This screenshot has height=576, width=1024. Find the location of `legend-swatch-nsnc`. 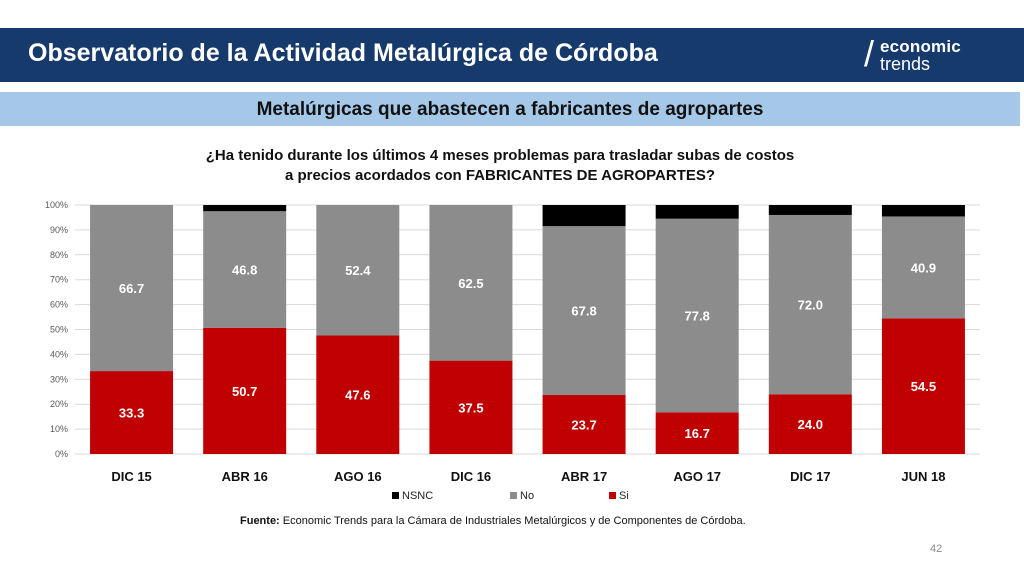

legend-swatch-nsnc is located at coordinates (395, 495).